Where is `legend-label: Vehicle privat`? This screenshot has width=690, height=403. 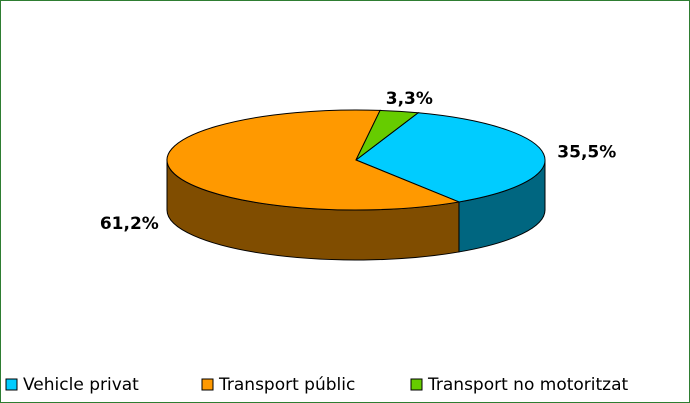
legend-label: Vehicle privat is located at coordinates (81, 385).